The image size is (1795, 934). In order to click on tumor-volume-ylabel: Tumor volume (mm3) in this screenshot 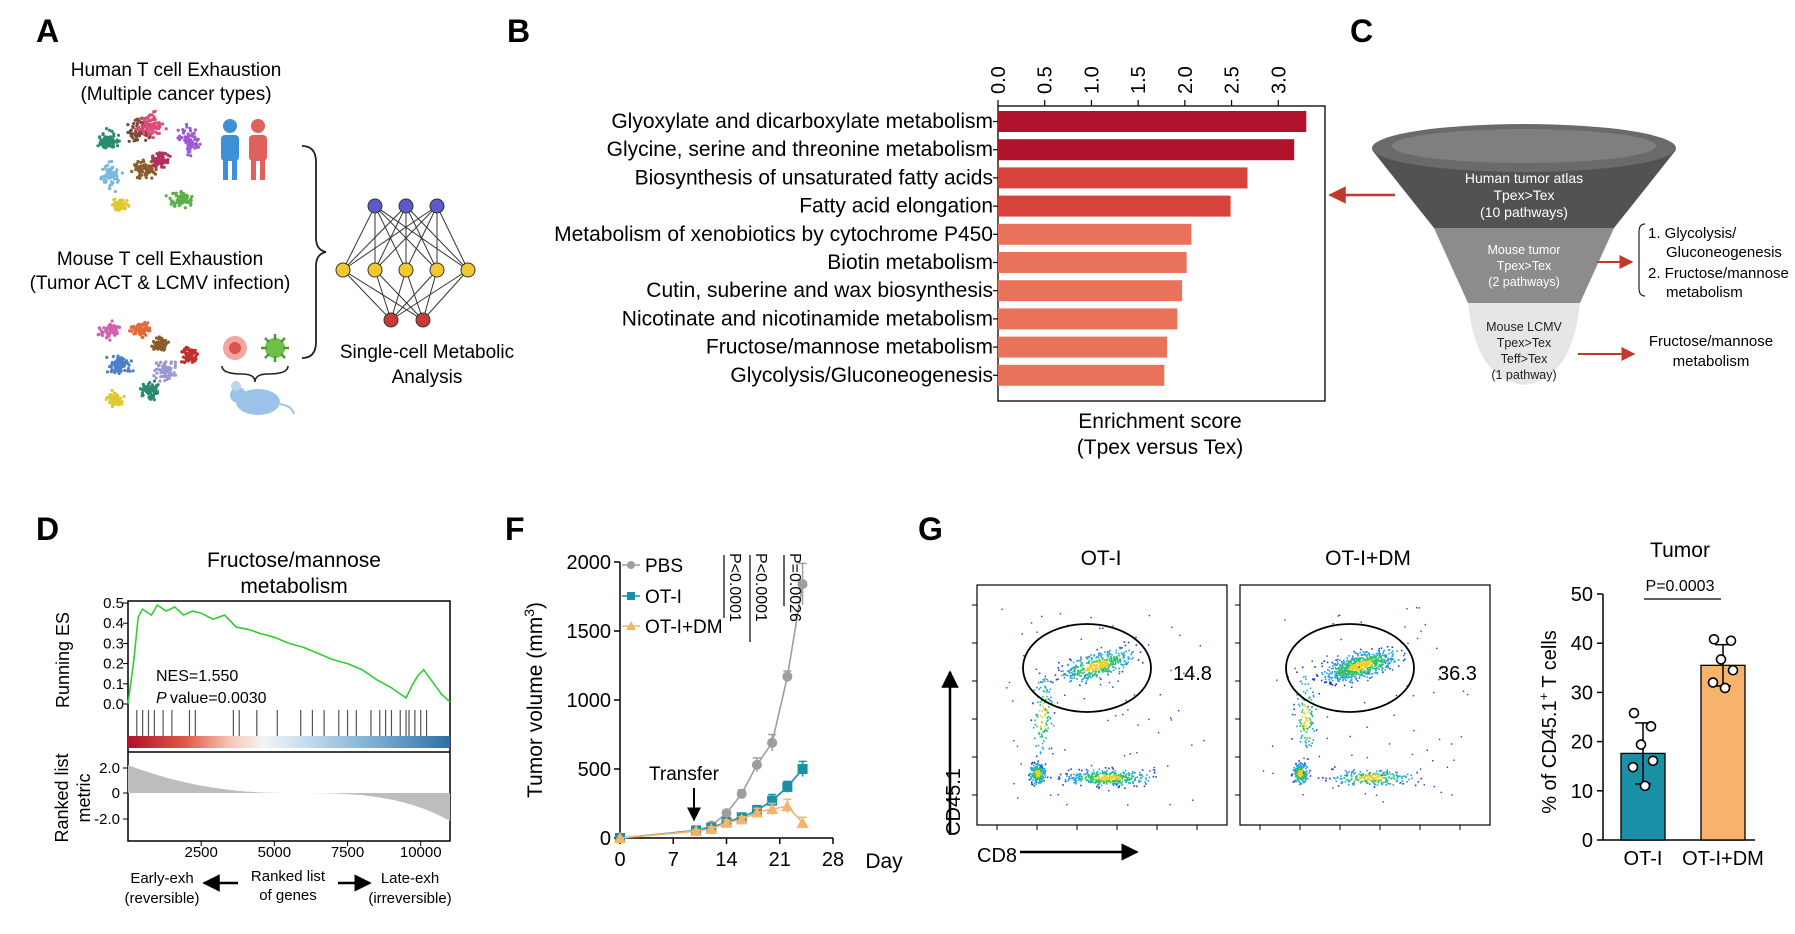, I will do `click(534, 700)`.